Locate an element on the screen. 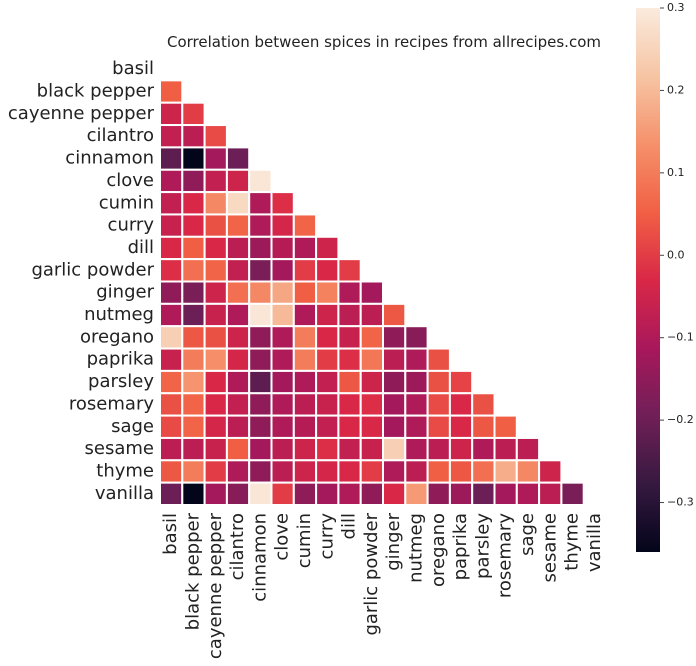 This screenshot has height=666, width=696. y-tick-label: rosemary is located at coordinates (111, 403).